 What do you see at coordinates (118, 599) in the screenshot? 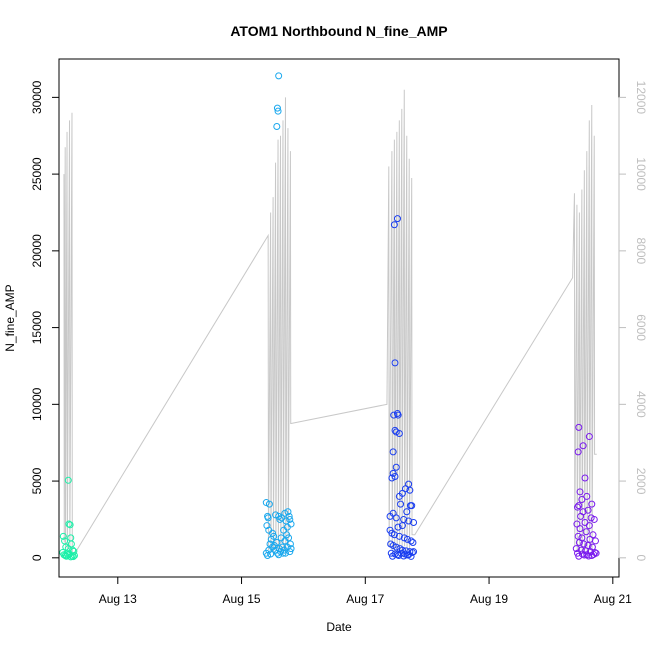
I see `x-tick-label: Aug 13` at bounding box center [118, 599].